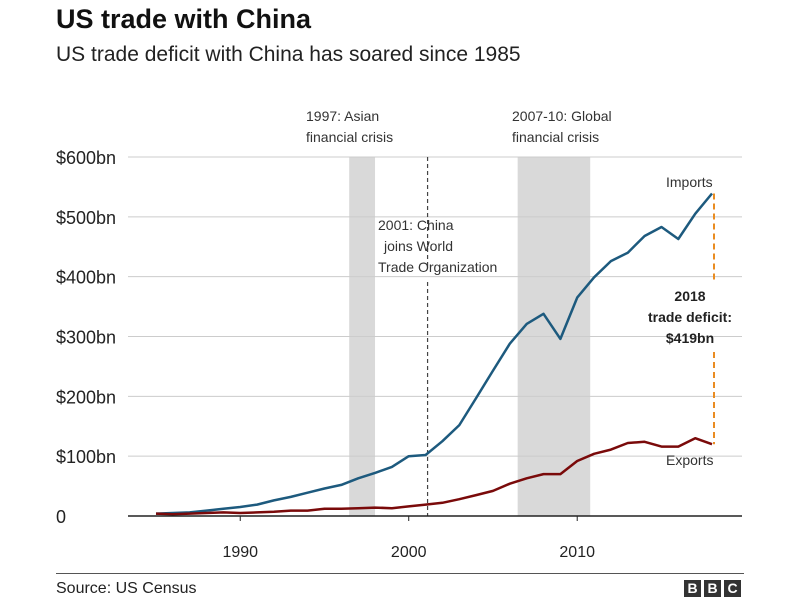  I want to click on source-note: Source: US Census, so click(126, 588).